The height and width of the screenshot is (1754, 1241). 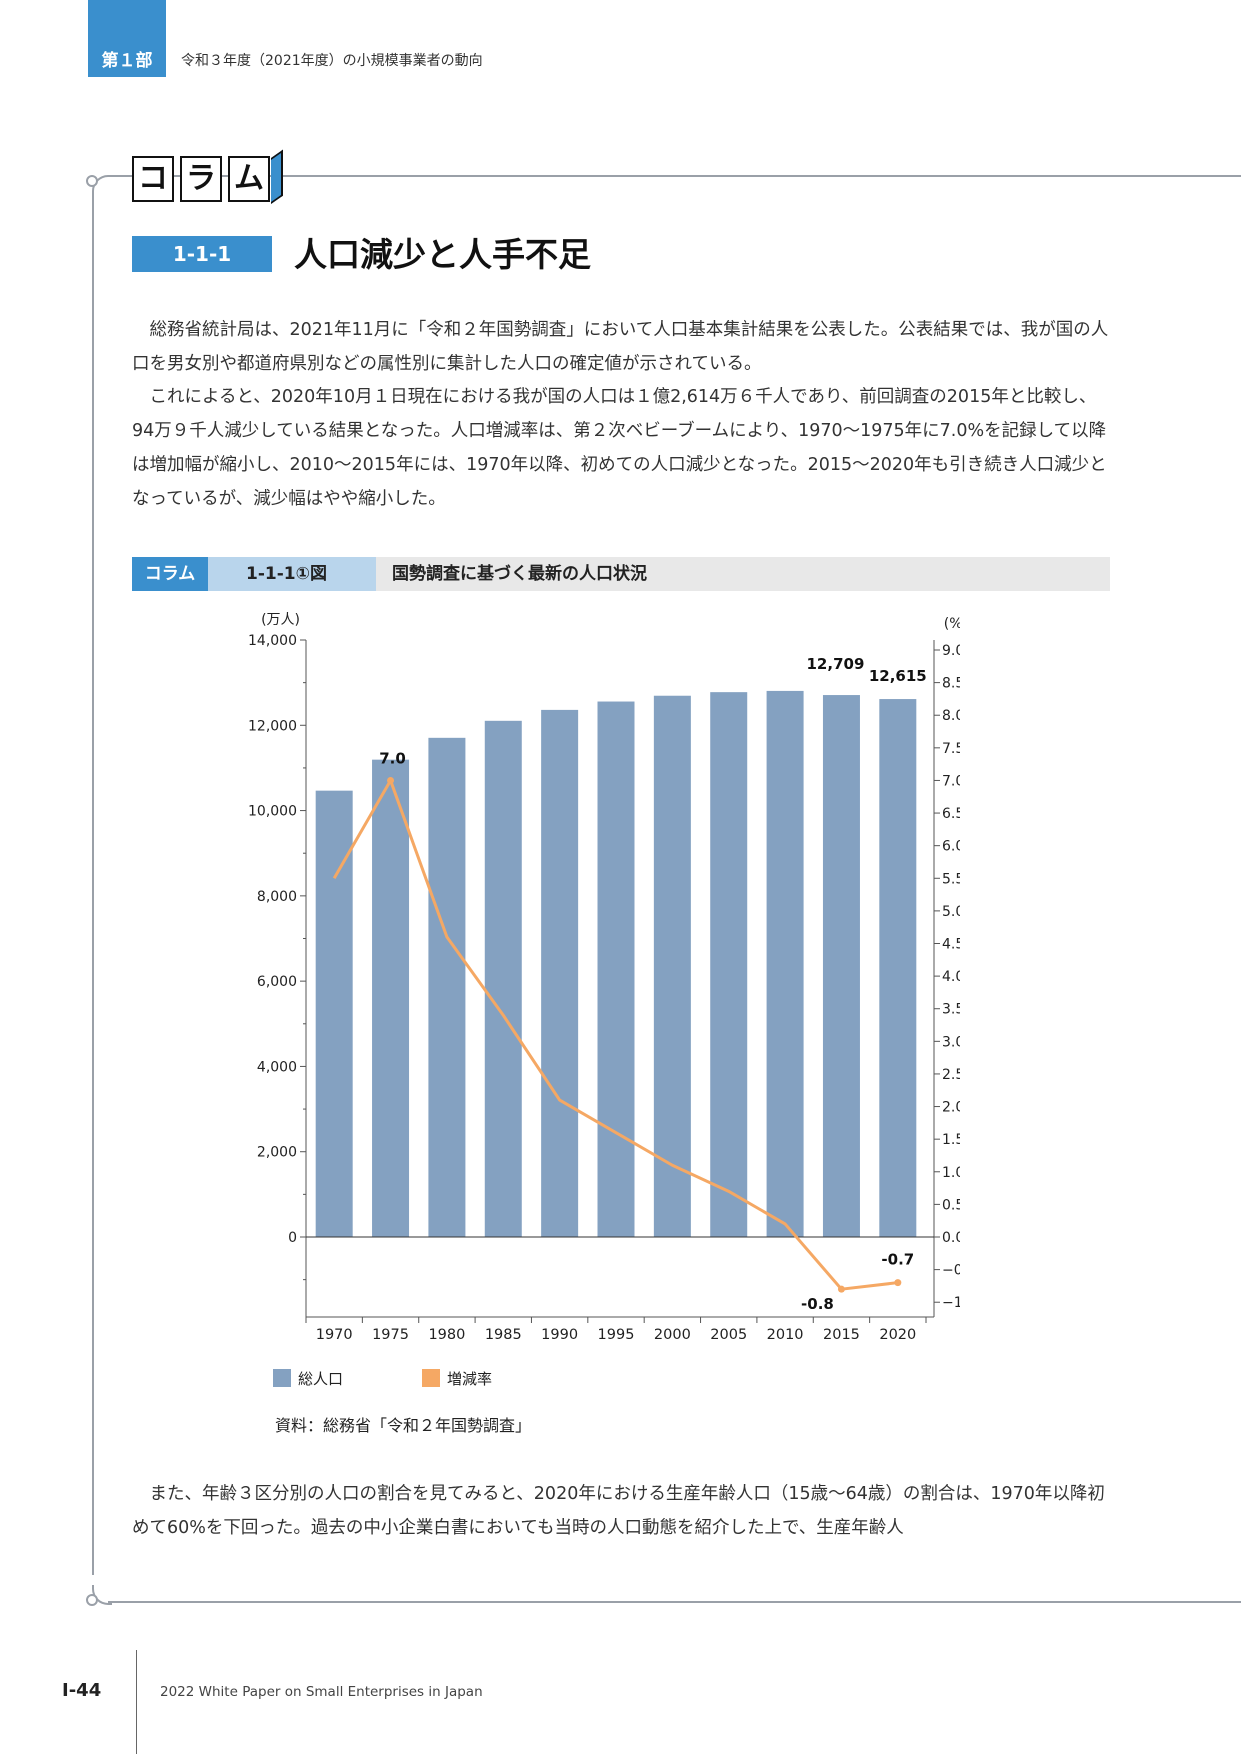 What do you see at coordinates (292, 1238) in the screenshot?
I see `left-tick-label: 0` at bounding box center [292, 1238].